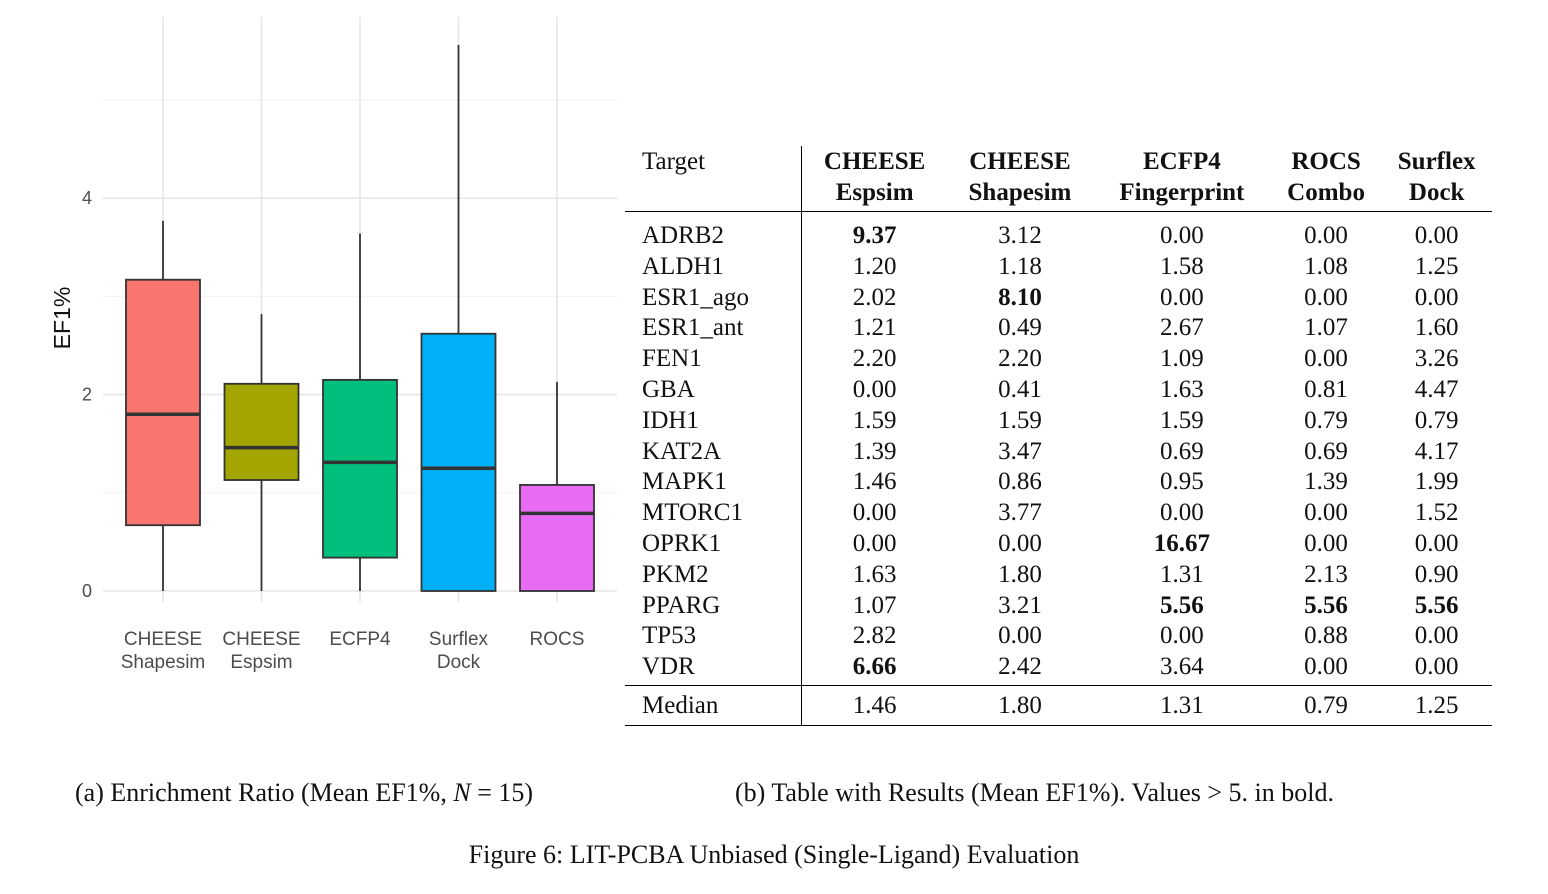 This screenshot has height=894, width=1548. What do you see at coordinates (714, 606) in the screenshot?
I see `row-target: PPARG` at bounding box center [714, 606].